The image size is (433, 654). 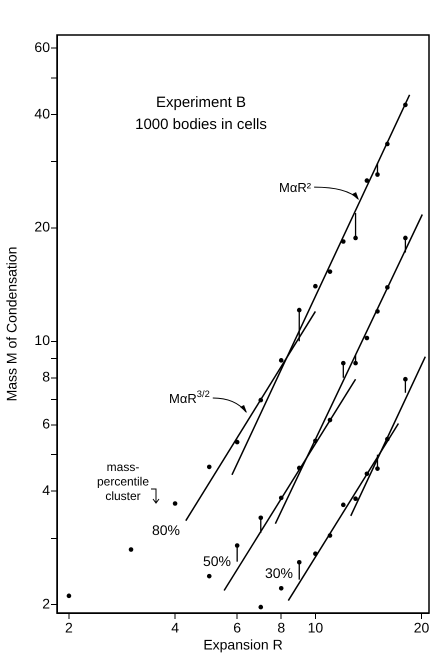 I want to click on x-tick-label: 8, so click(x=281, y=627).